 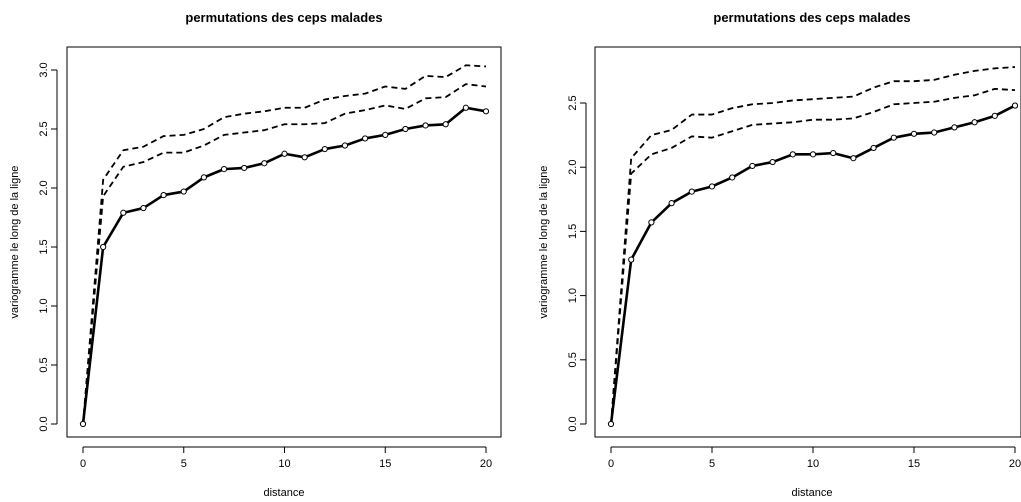 What do you see at coordinates (44, 423) in the screenshot?
I see `y-tick-label-1-0: 0.0` at bounding box center [44, 423].